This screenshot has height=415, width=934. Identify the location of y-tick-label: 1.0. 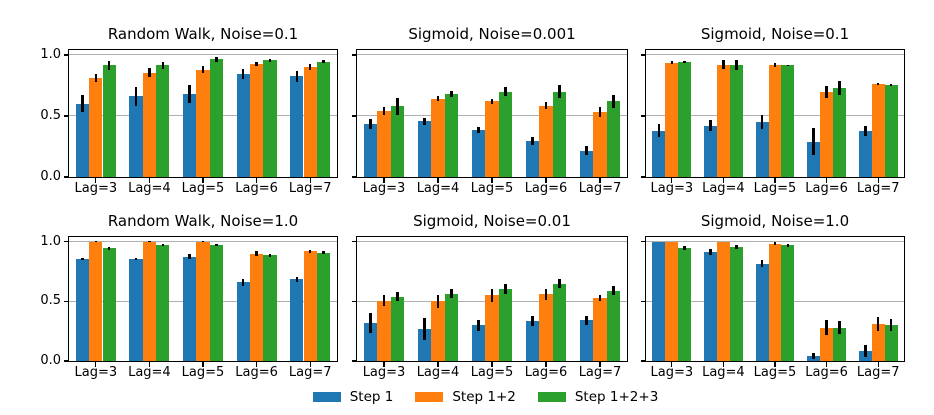
(50, 54).